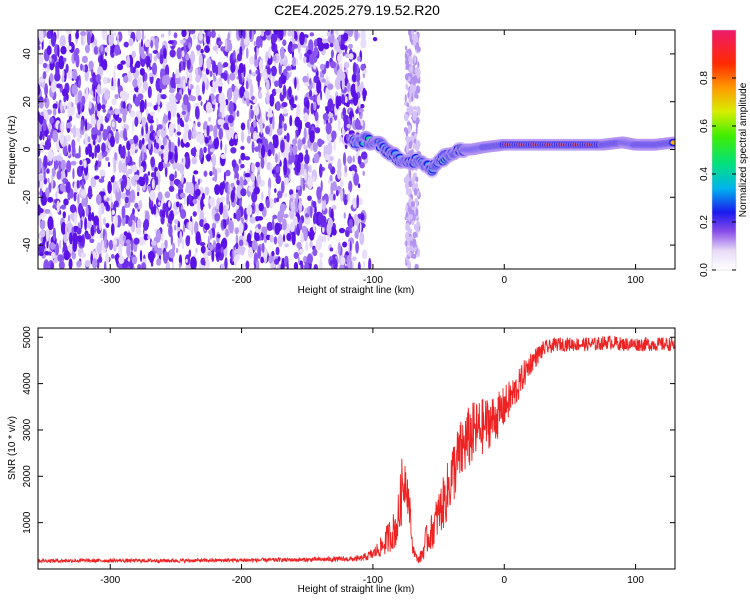 This screenshot has width=750, height=600. What do you see at coordinates (504, 580) in the screenshot?
I see `x-tick-label: 0` at bounding box center [504, 580].